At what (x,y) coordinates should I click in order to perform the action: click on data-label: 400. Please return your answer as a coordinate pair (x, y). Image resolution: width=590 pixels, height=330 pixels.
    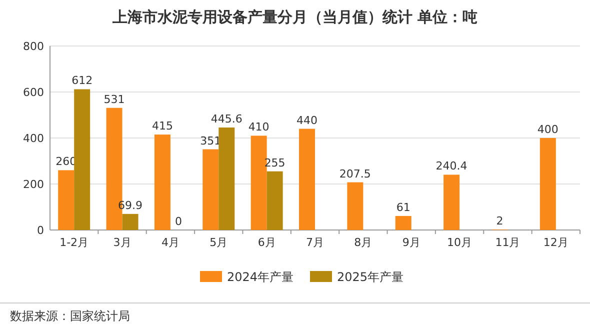
    Looking at the image, I should click on (547, 129).